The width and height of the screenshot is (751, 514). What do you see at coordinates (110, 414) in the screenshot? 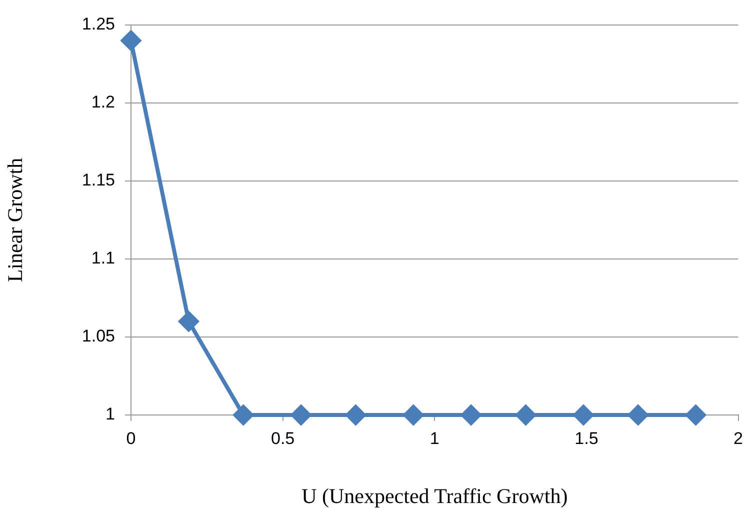
I see `y-tick-label: 1` at bounding box center [110, 414].